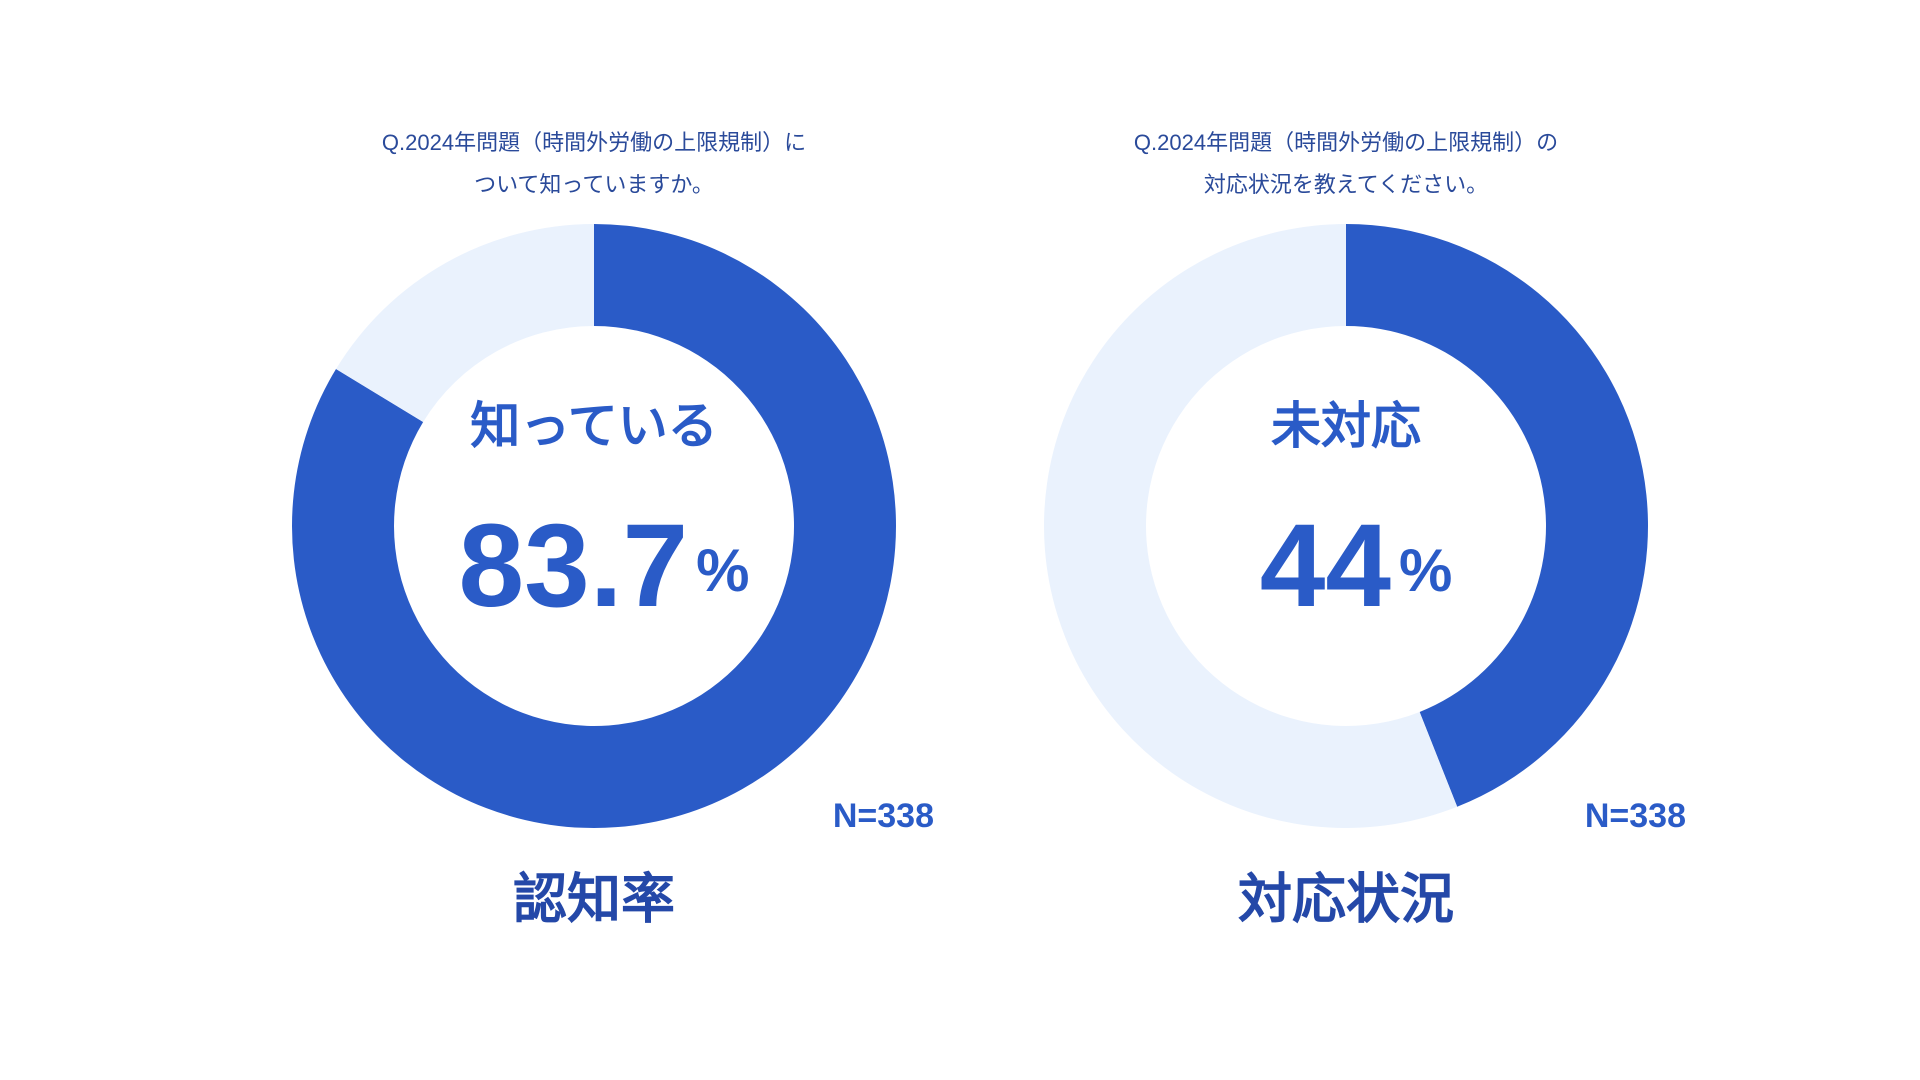 The height and width of the screenshot is (1080, 1920). I want to click on center-value: 83.7%, so click(603, 566).